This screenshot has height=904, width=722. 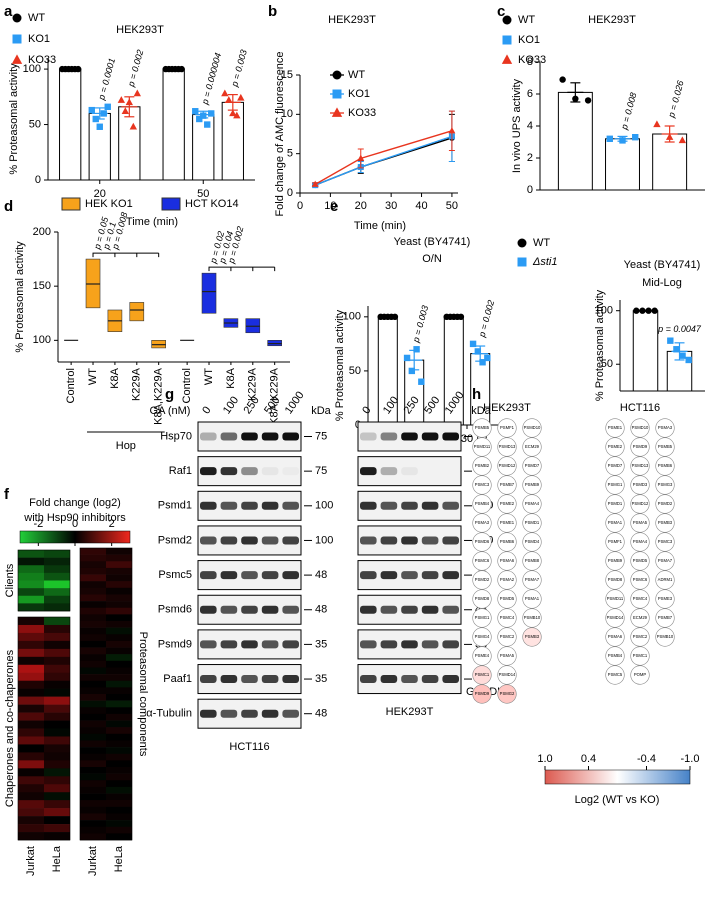 I want to click on node-label: PSMB6, so click(x=665, y=465).